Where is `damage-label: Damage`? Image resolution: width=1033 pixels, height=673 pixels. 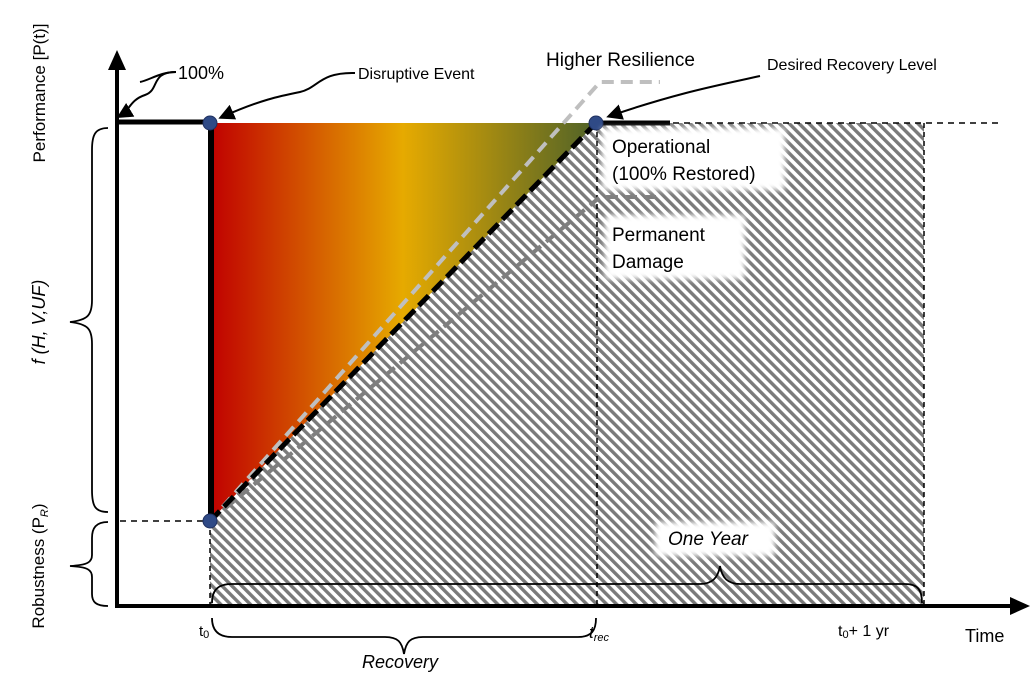
damage-label: Damage is located at coordinates (648, 262).